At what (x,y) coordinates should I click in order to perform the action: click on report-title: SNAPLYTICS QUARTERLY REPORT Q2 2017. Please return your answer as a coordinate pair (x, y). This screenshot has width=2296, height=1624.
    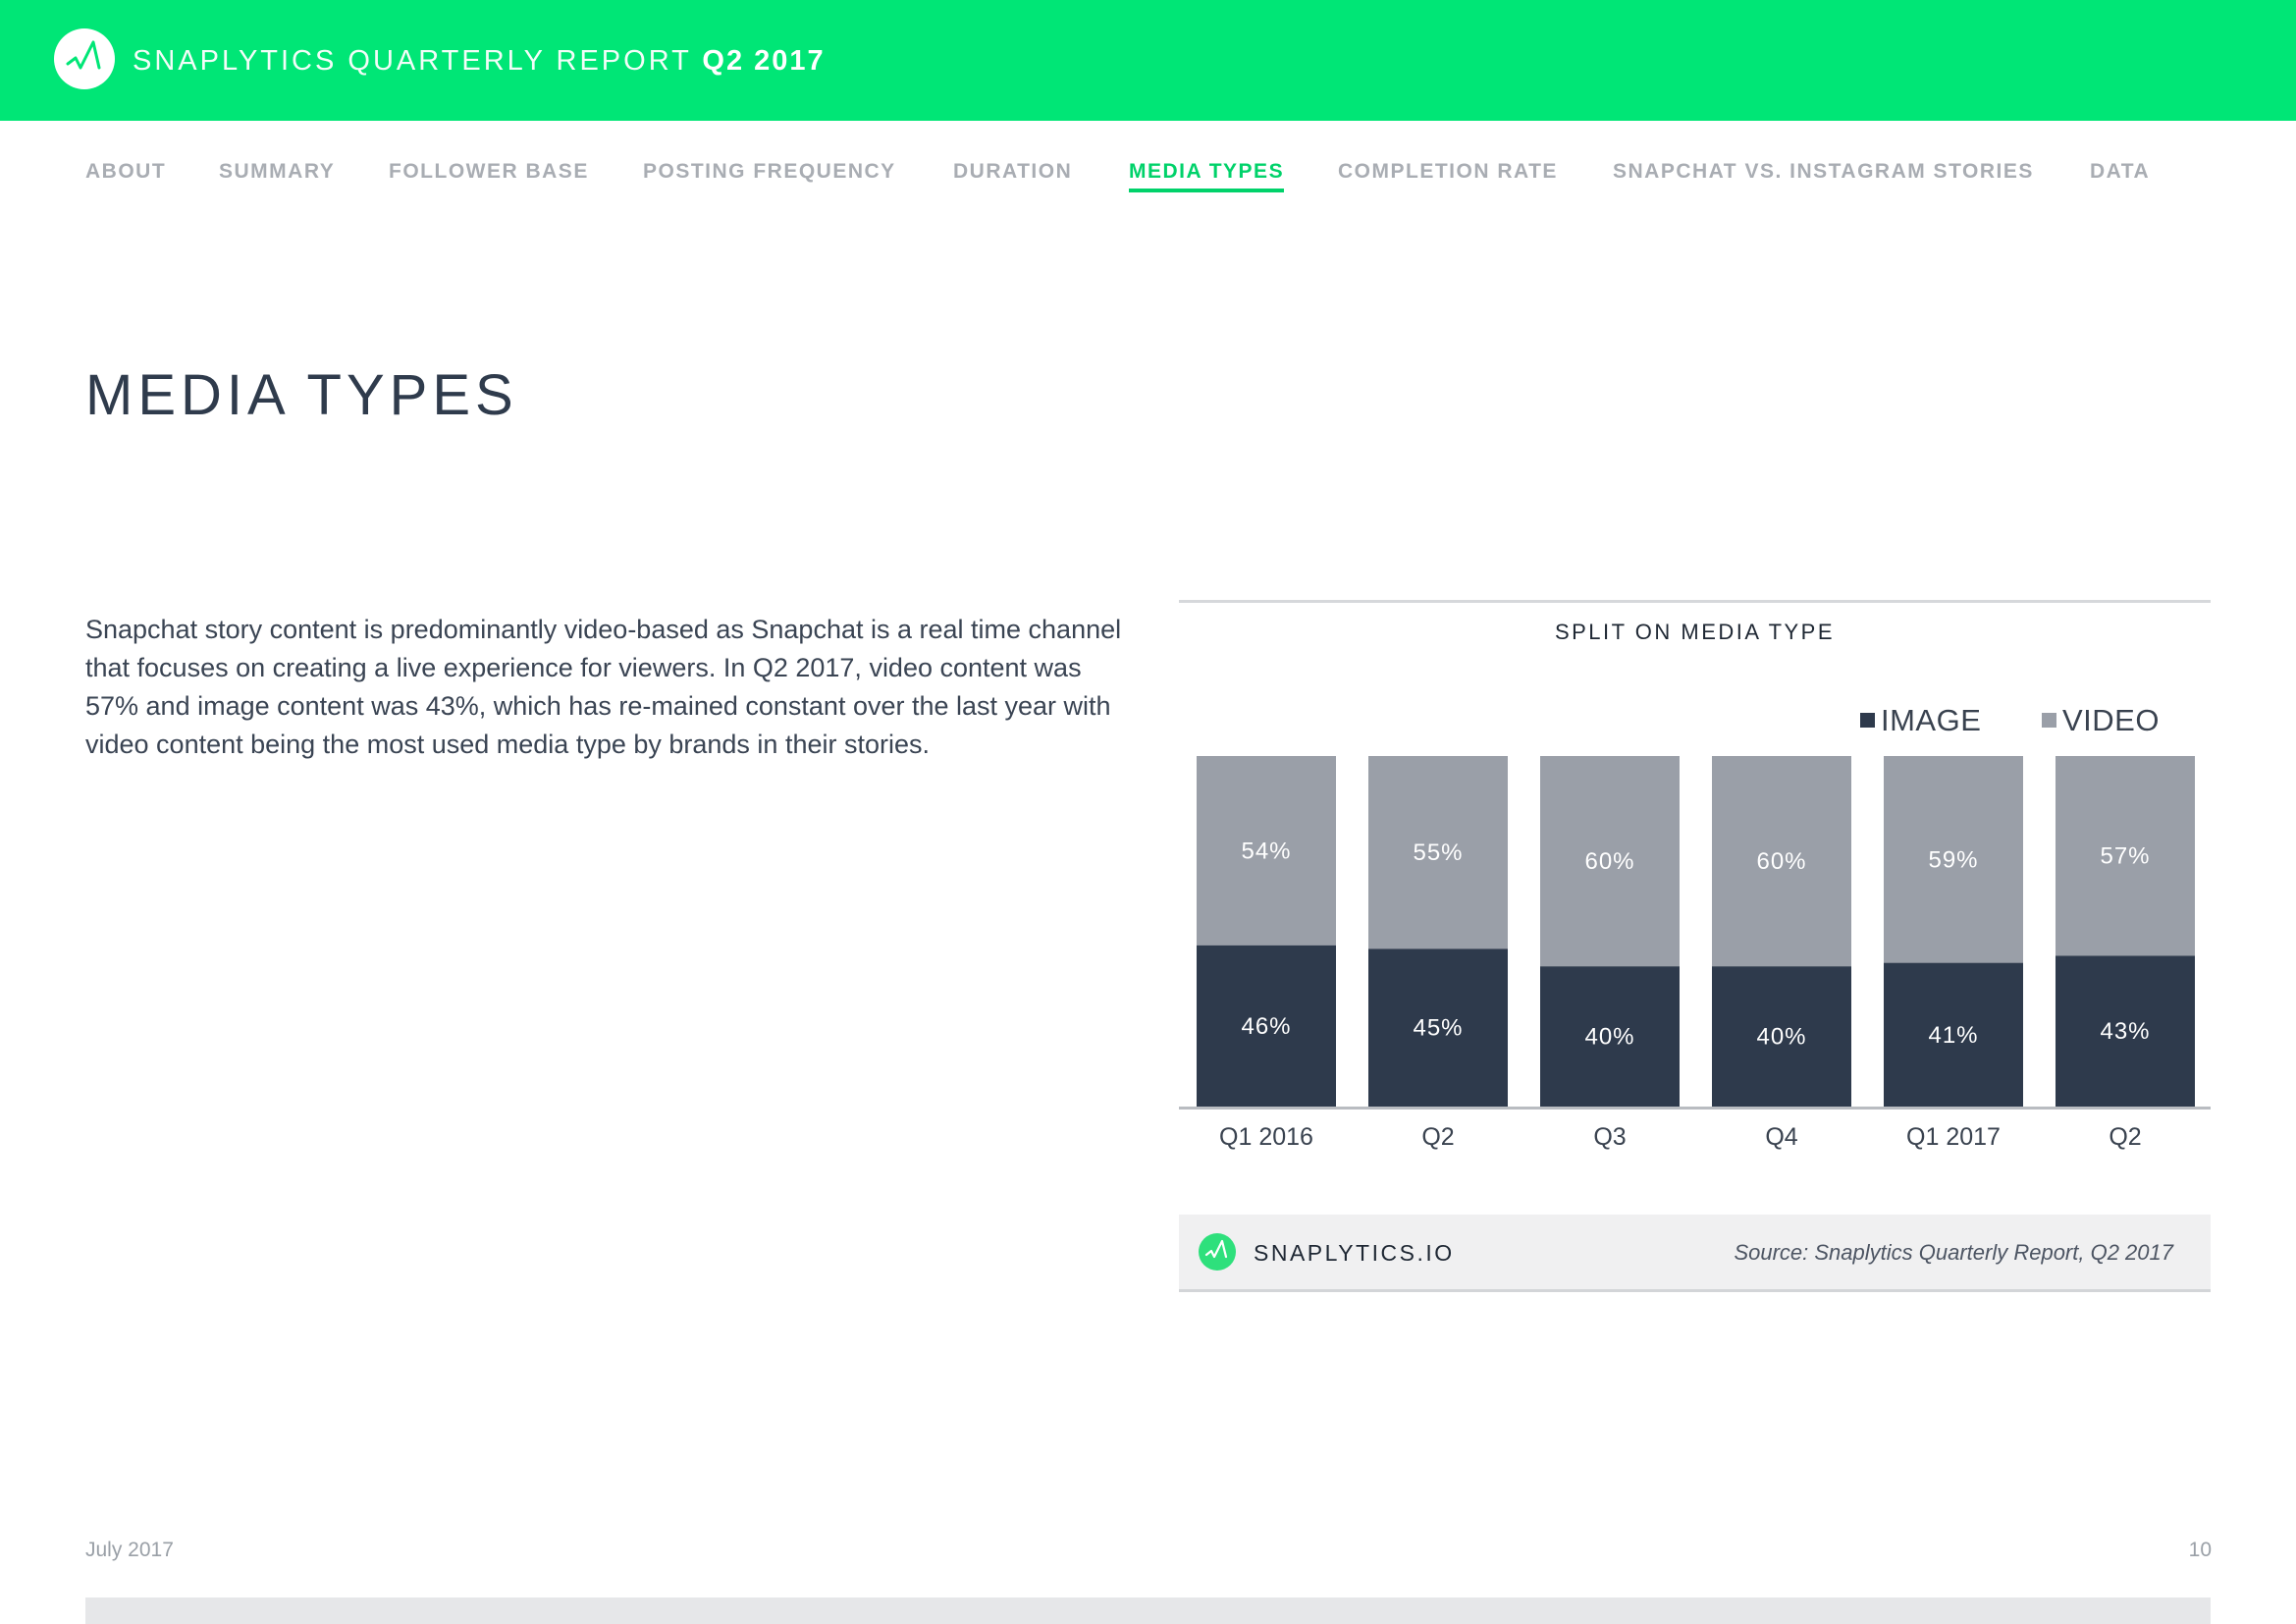
    Looking at the image, I should click on (479, 61).